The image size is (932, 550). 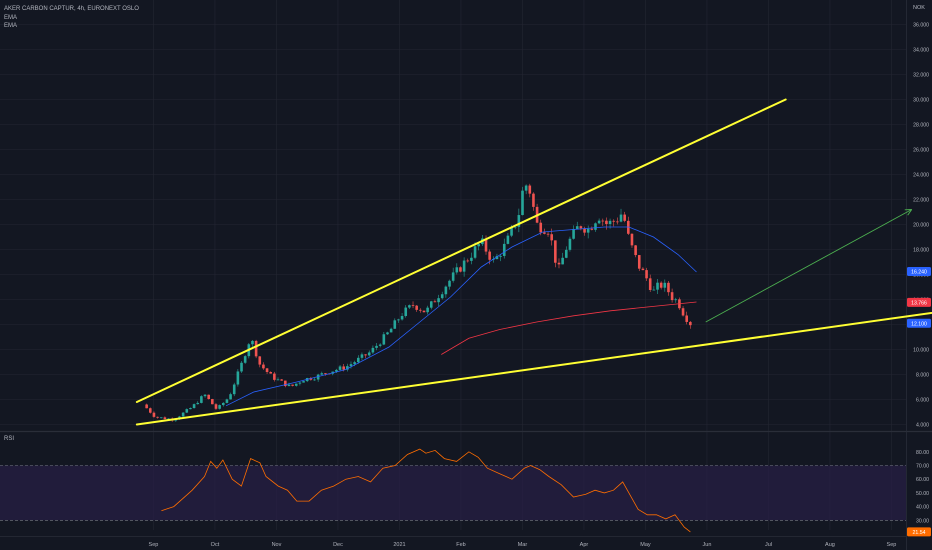 What do you see at coordinates (919, 493) in the screenshot?
I see `rsi-axis: 80.00 70.00 60.00 50.00 40.00 30.00 21.54` at bounding box center [919, 493].